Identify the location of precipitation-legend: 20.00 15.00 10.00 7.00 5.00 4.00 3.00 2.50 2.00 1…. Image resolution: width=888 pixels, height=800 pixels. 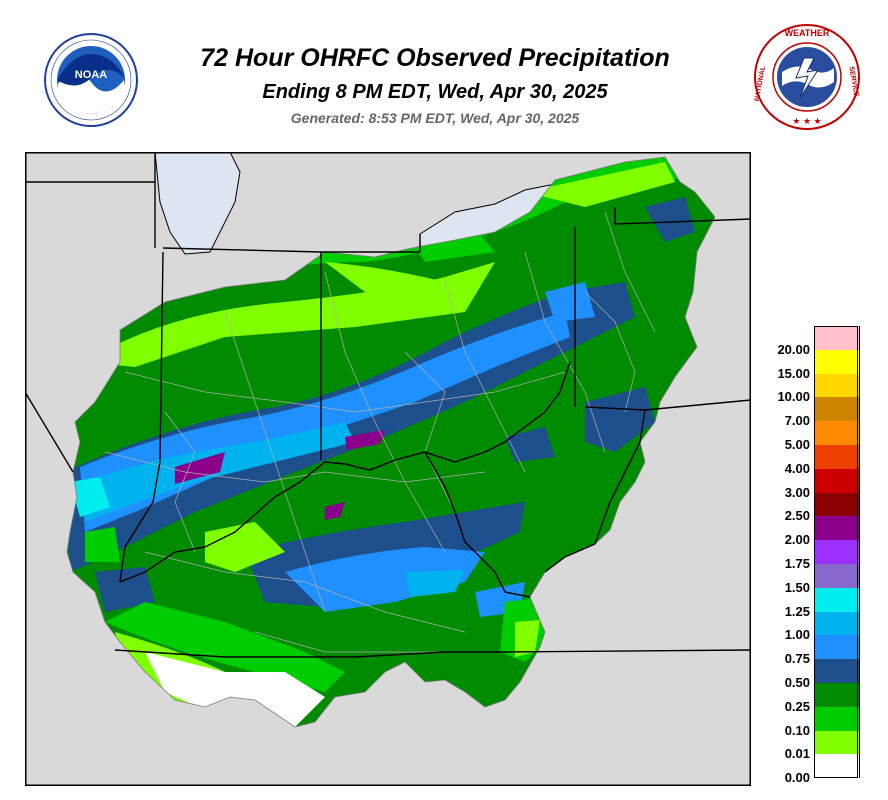
(809, 556).